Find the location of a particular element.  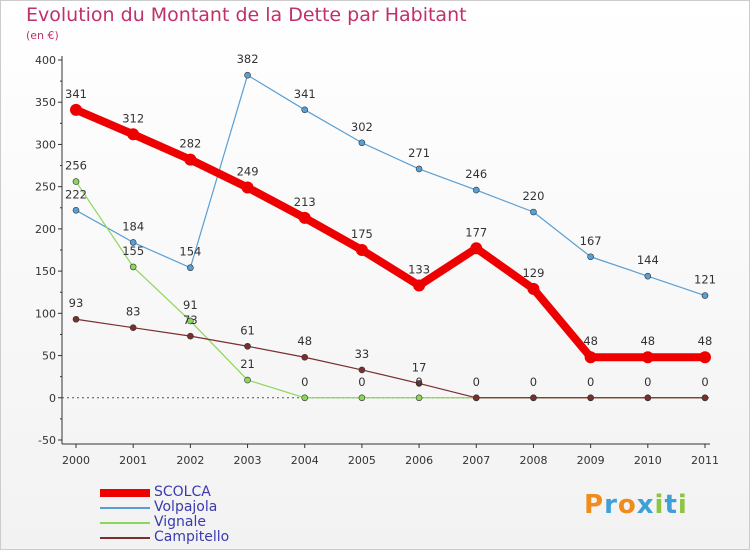

y-tick-label: -50 is located at coordinates (47, 440).